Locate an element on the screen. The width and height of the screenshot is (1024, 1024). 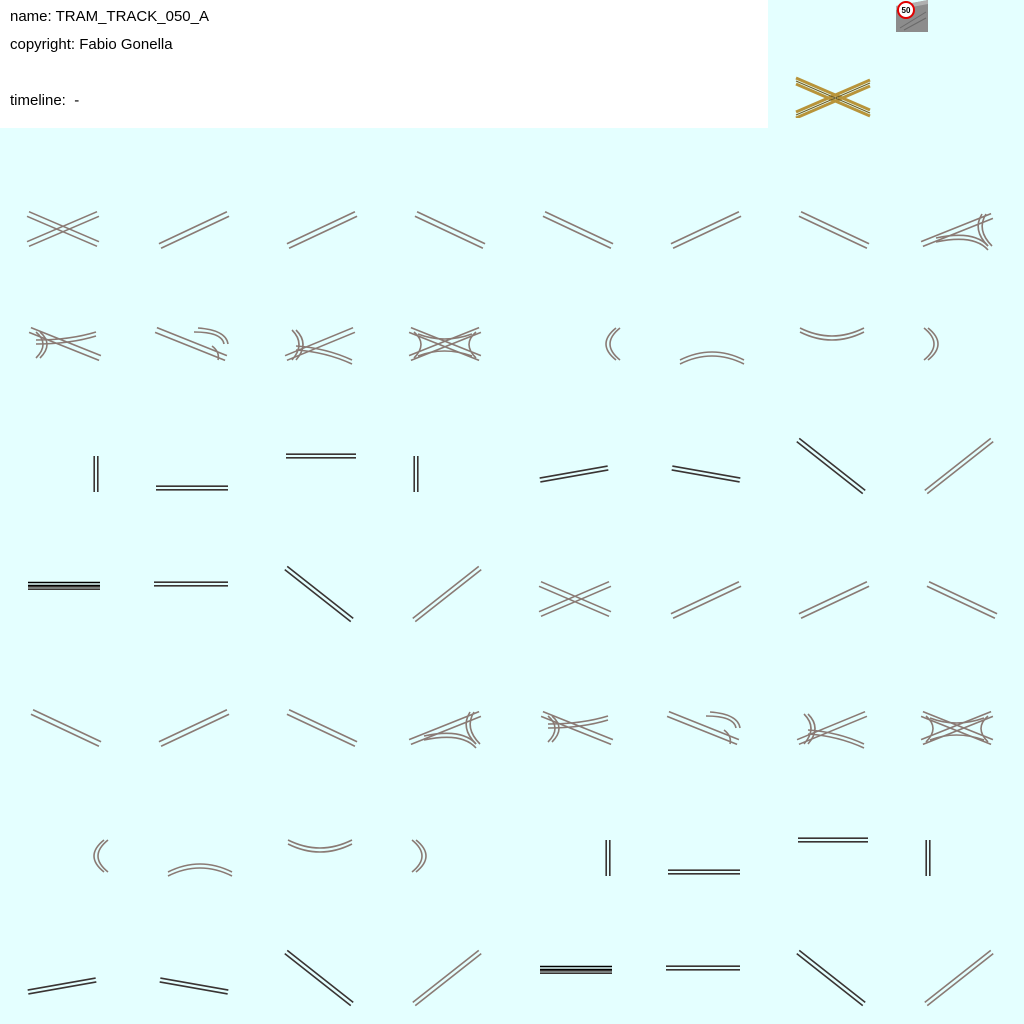
speed-limit-value: 50 is located at coordinates (906, 10).